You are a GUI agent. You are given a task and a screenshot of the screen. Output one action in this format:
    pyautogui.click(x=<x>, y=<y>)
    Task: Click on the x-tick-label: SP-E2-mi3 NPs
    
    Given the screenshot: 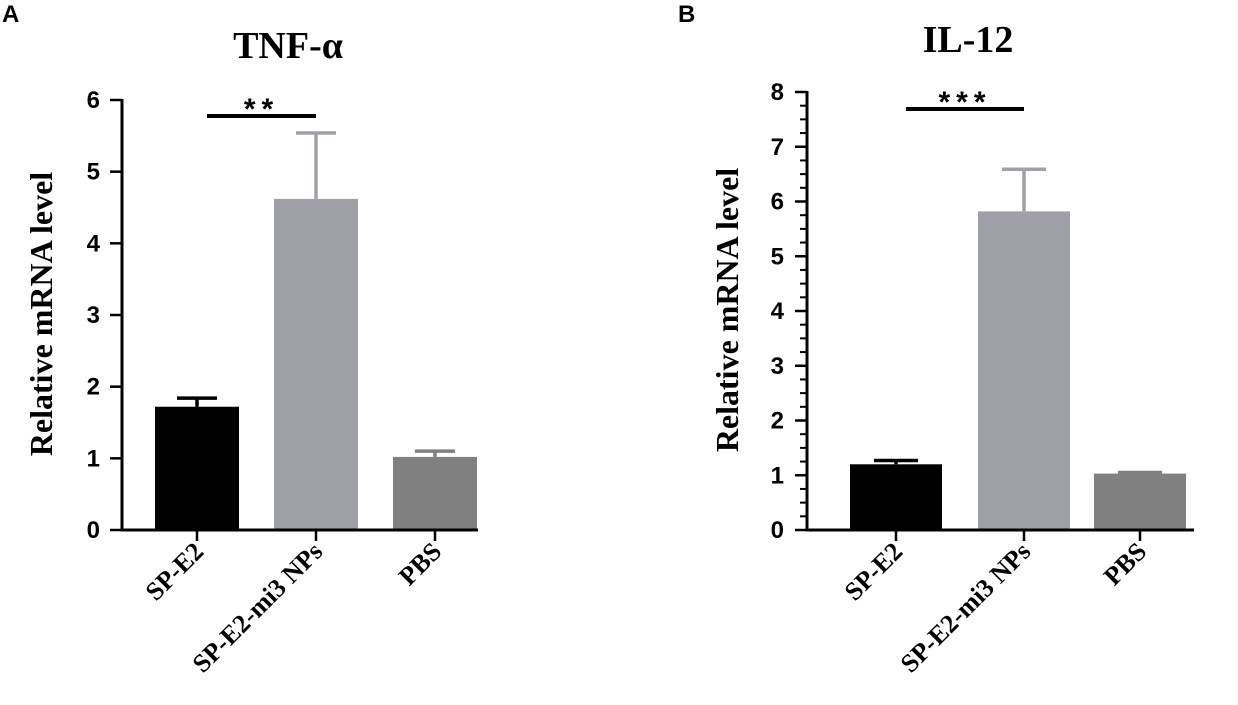 What is the action you would take?
    pyautogui.click(x=966, y=608)
    